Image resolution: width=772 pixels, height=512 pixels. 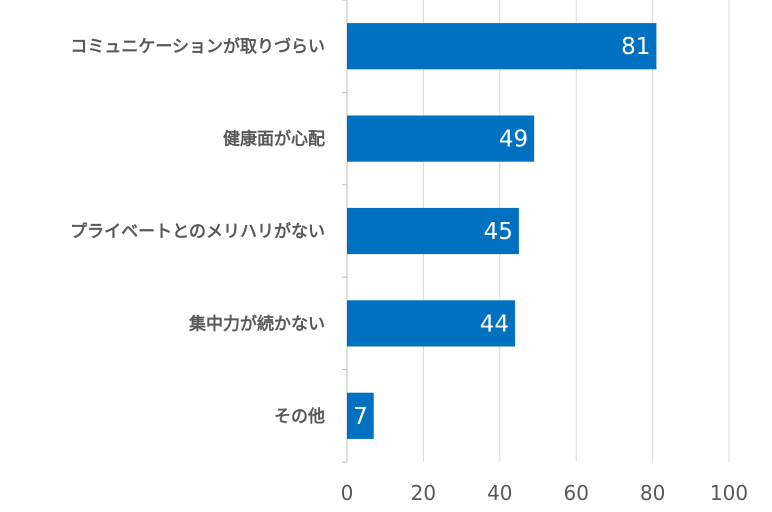 What do you see at coordinates (494, 324) in the screenshot?
I see `data-label: 44` at bounding box center [494, 324].